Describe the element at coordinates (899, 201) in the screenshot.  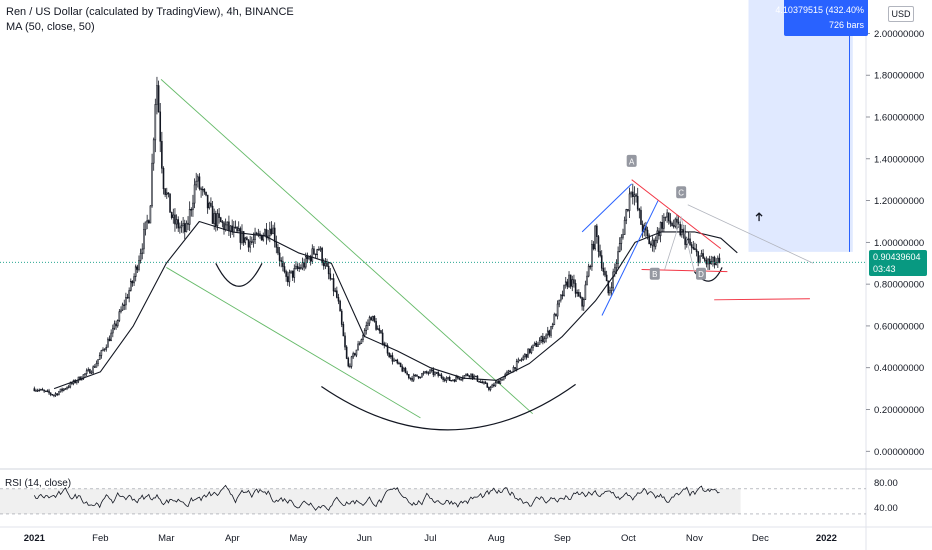
I see `y-tick-label: 1.20000000` at that location.